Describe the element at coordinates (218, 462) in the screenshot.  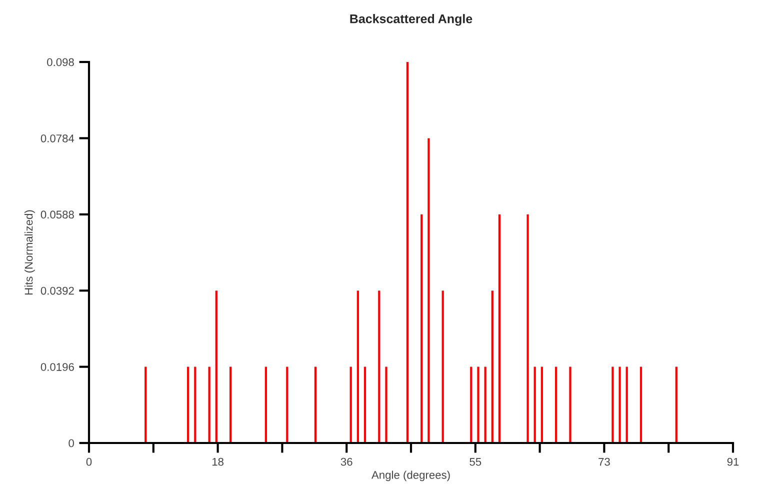
I see `x-tick-label: 18` at that location.